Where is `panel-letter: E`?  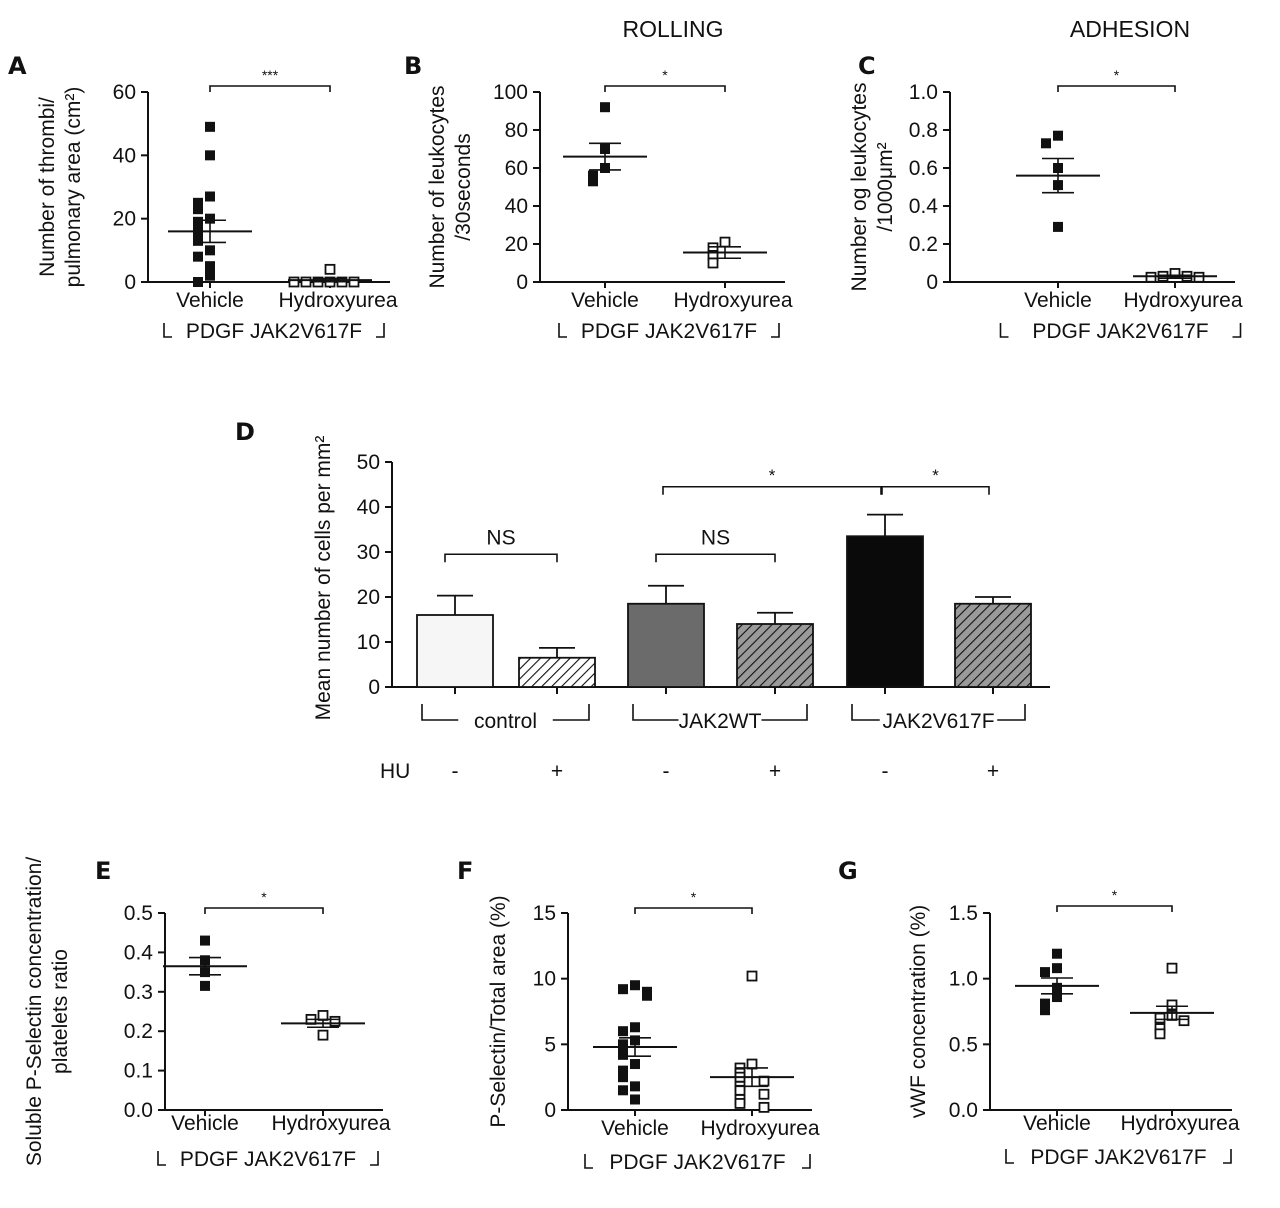
panel-letter: E is located at coordinates (103, 871).